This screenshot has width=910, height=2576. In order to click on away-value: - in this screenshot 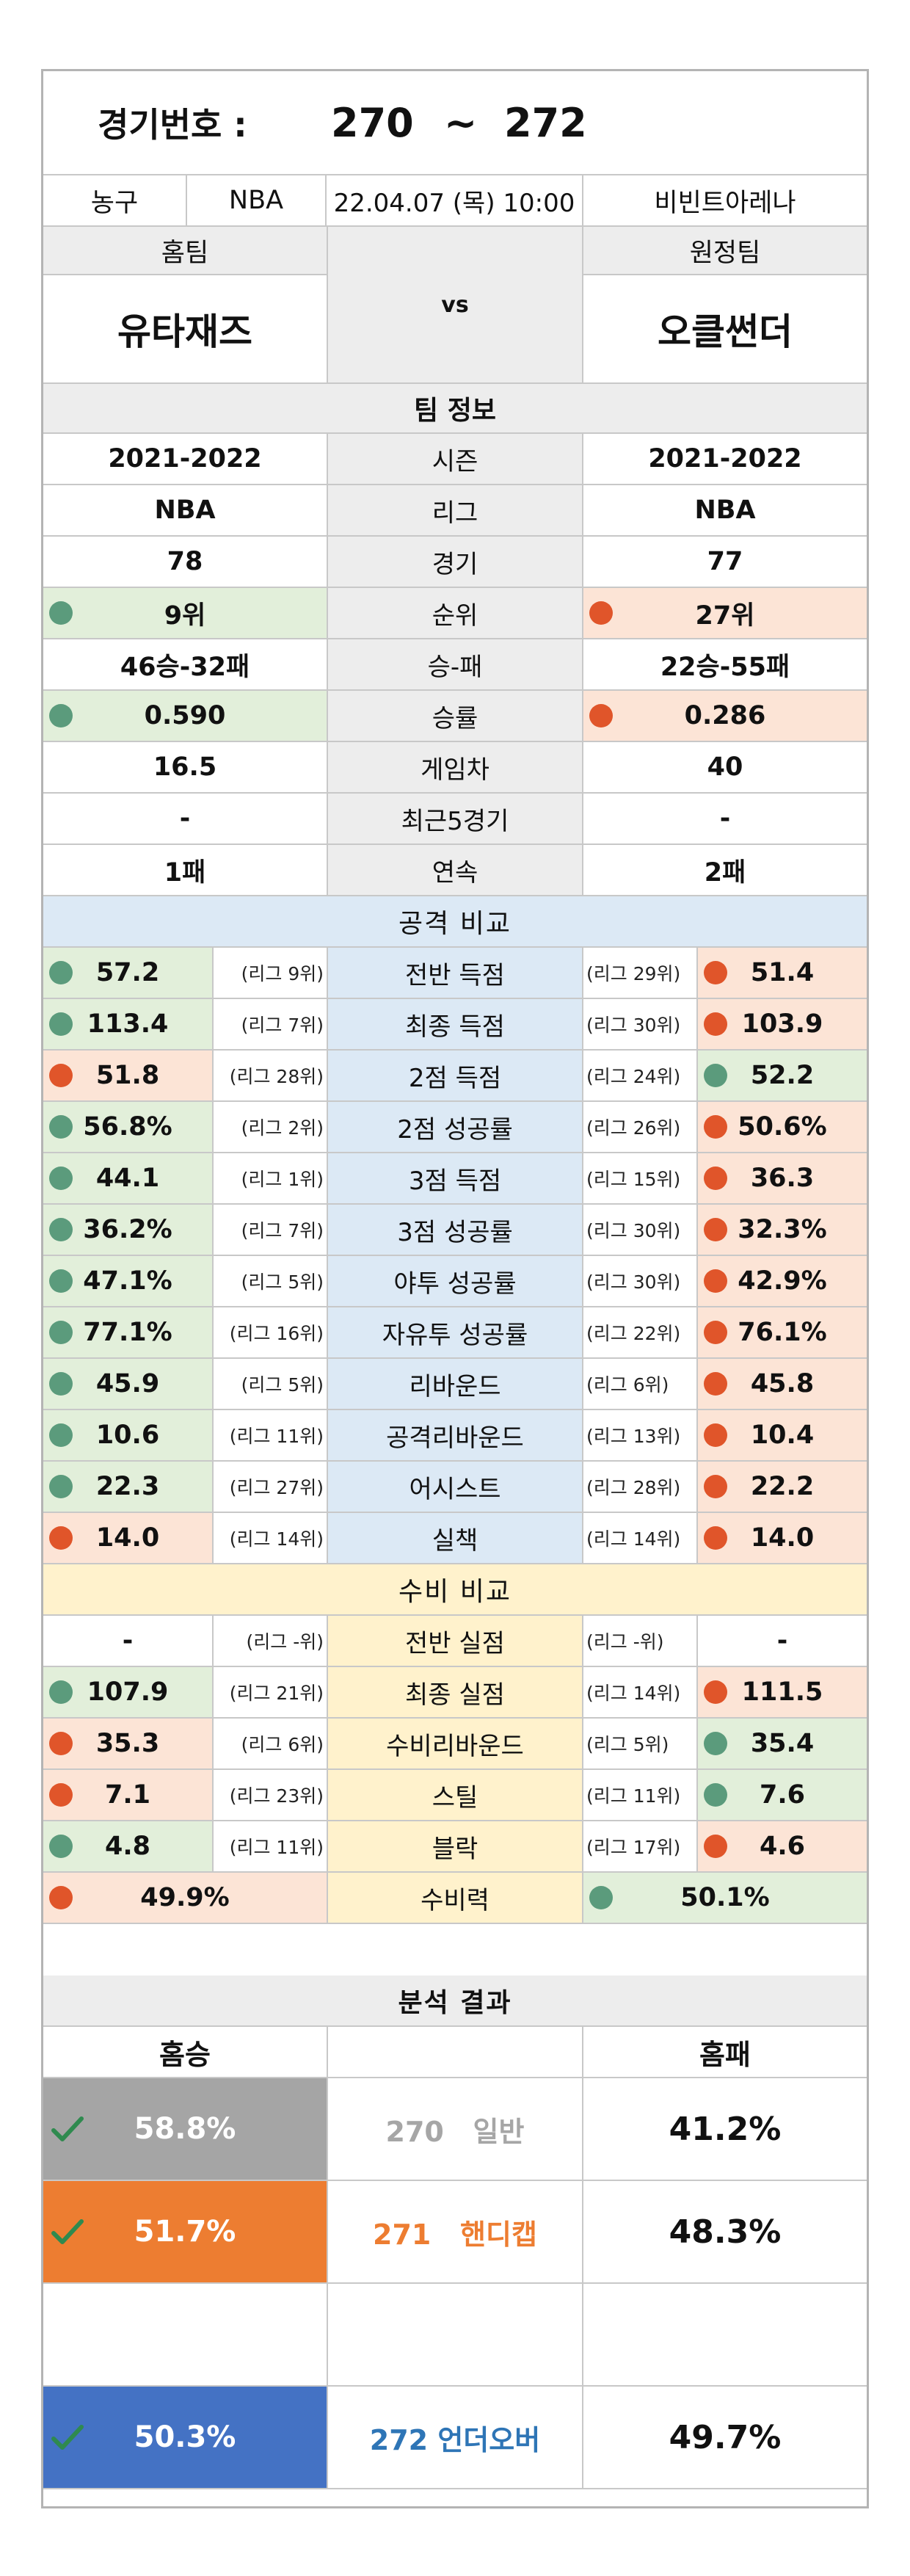, I will do `click(782, 1641)`.